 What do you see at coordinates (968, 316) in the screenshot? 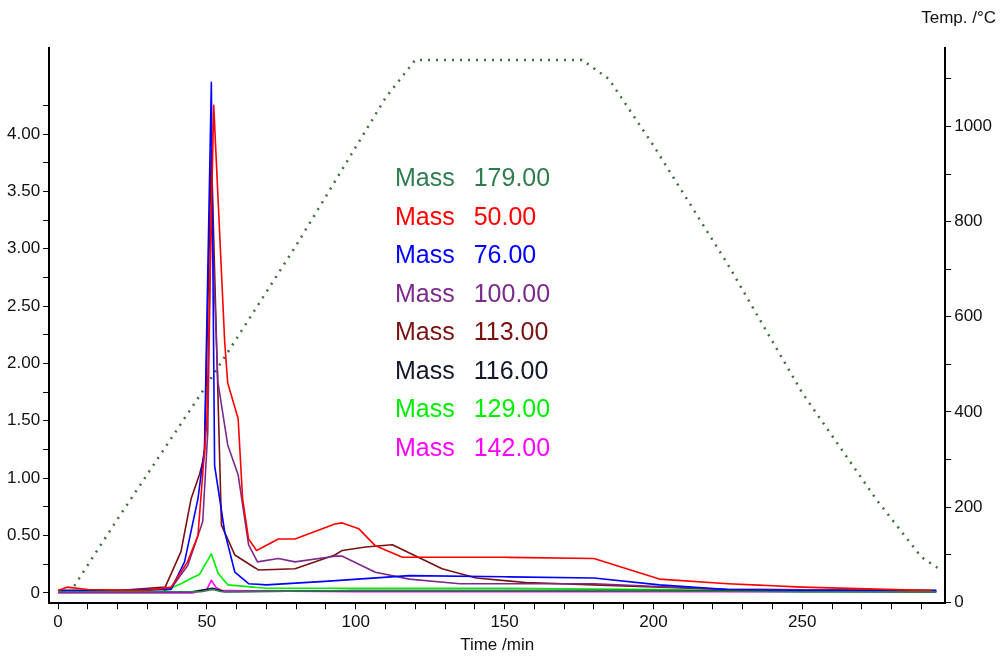
I see `y2-tick-label: 600` at bounding box center [968, 316].